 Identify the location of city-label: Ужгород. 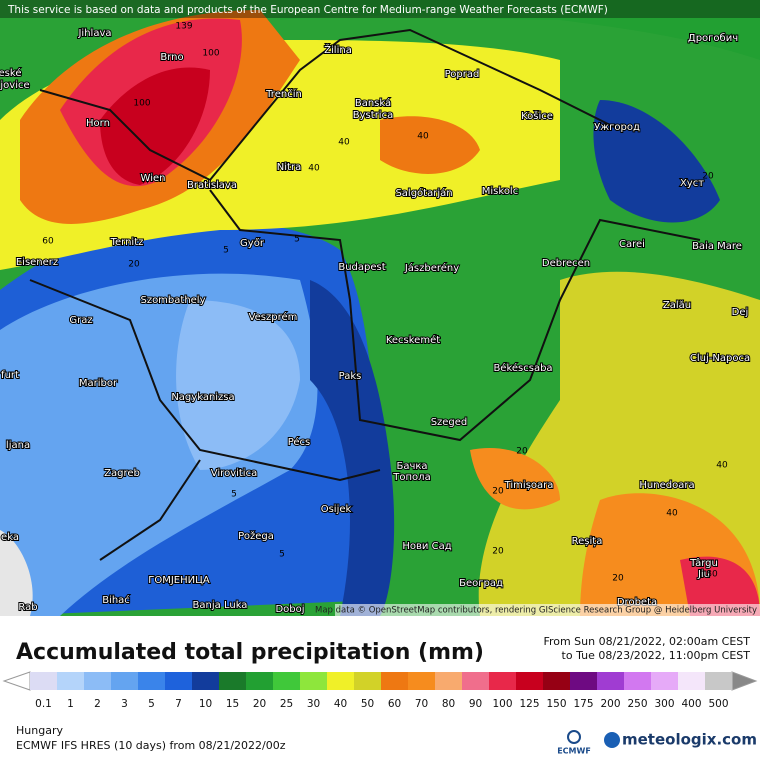
(617, 127).